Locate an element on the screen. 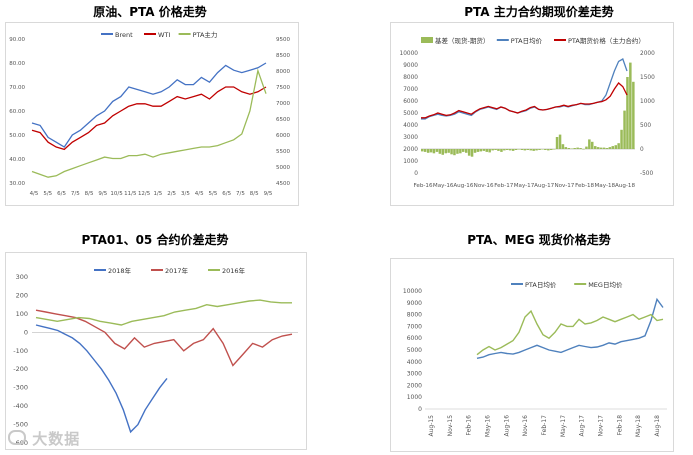 The image size is (693, 455). y-left-tick-label: 4000 is located at coordinates (410, 126).